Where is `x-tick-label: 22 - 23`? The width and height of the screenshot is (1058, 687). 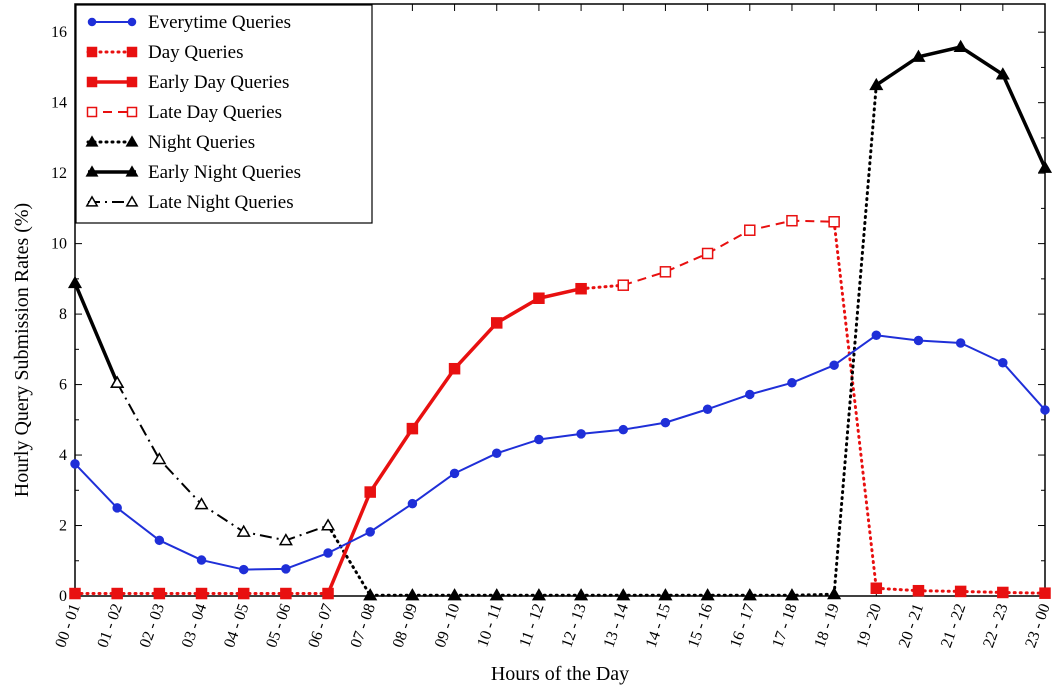 x-tick-label: 22 - 23 is located at coordinates (995, 626).